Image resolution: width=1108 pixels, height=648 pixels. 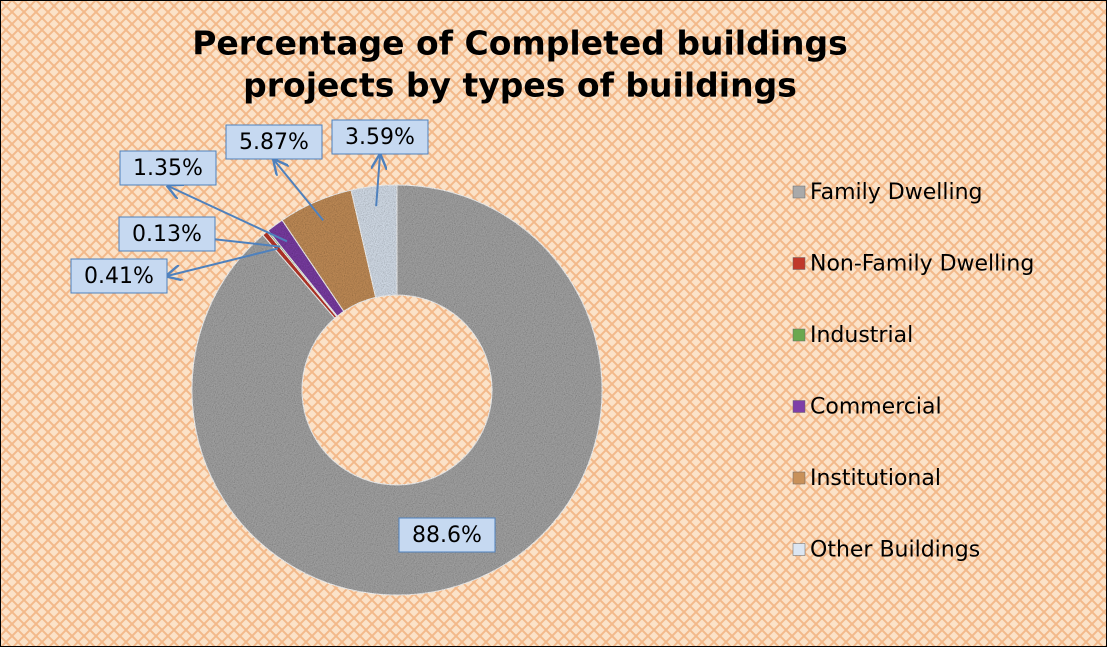 I want to click on legend-label: Industrial, so click(x=861, y=335).